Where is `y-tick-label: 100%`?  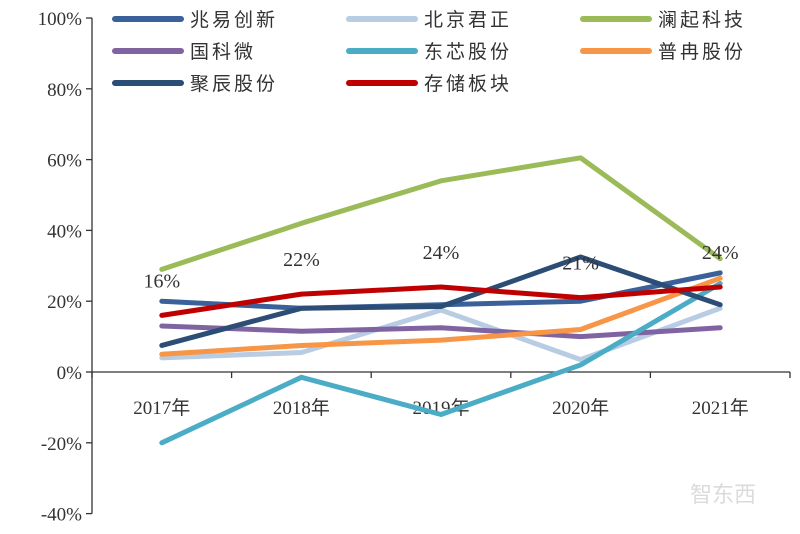
y-tick-label: 100% is located at coordinates (60, 19).